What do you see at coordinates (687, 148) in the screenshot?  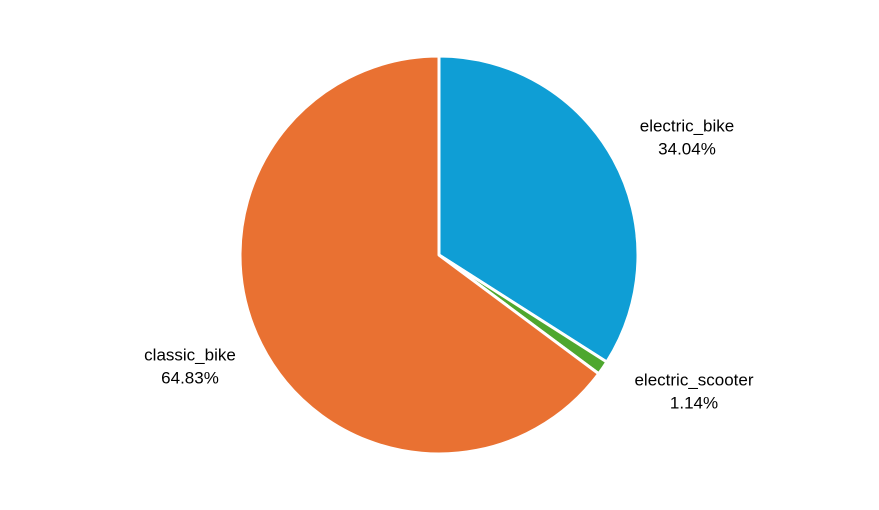 I see `slice-percent-electric-bike: 34.04%` at bounding box center [687, 148].